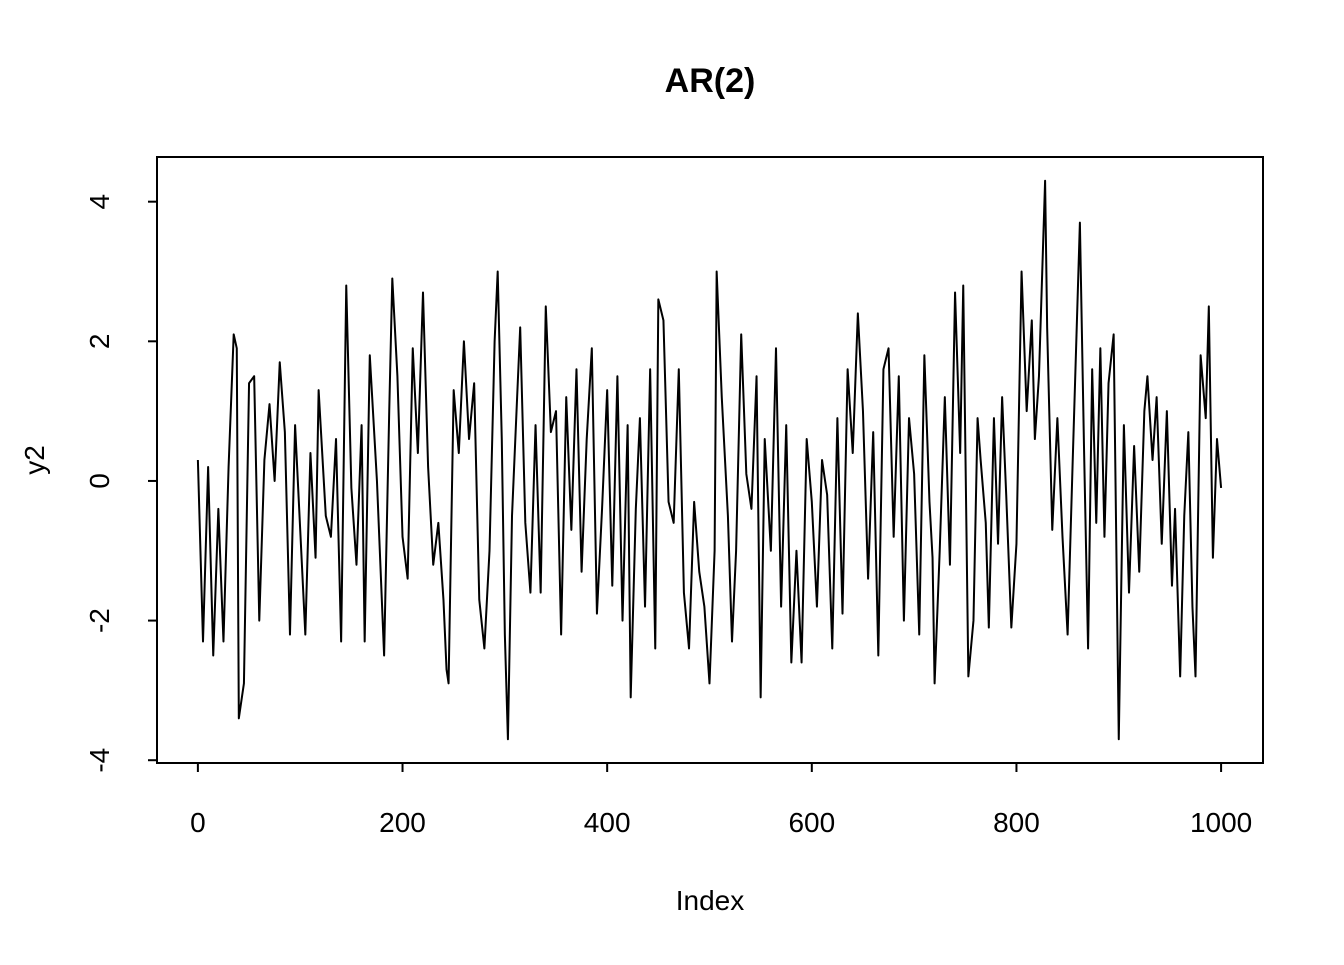 The width and height of the screenshot is (1344, 965). Describe the element at coordinates (811, 822) in the screenshot. I see `x-tick-label: 600` at that location.